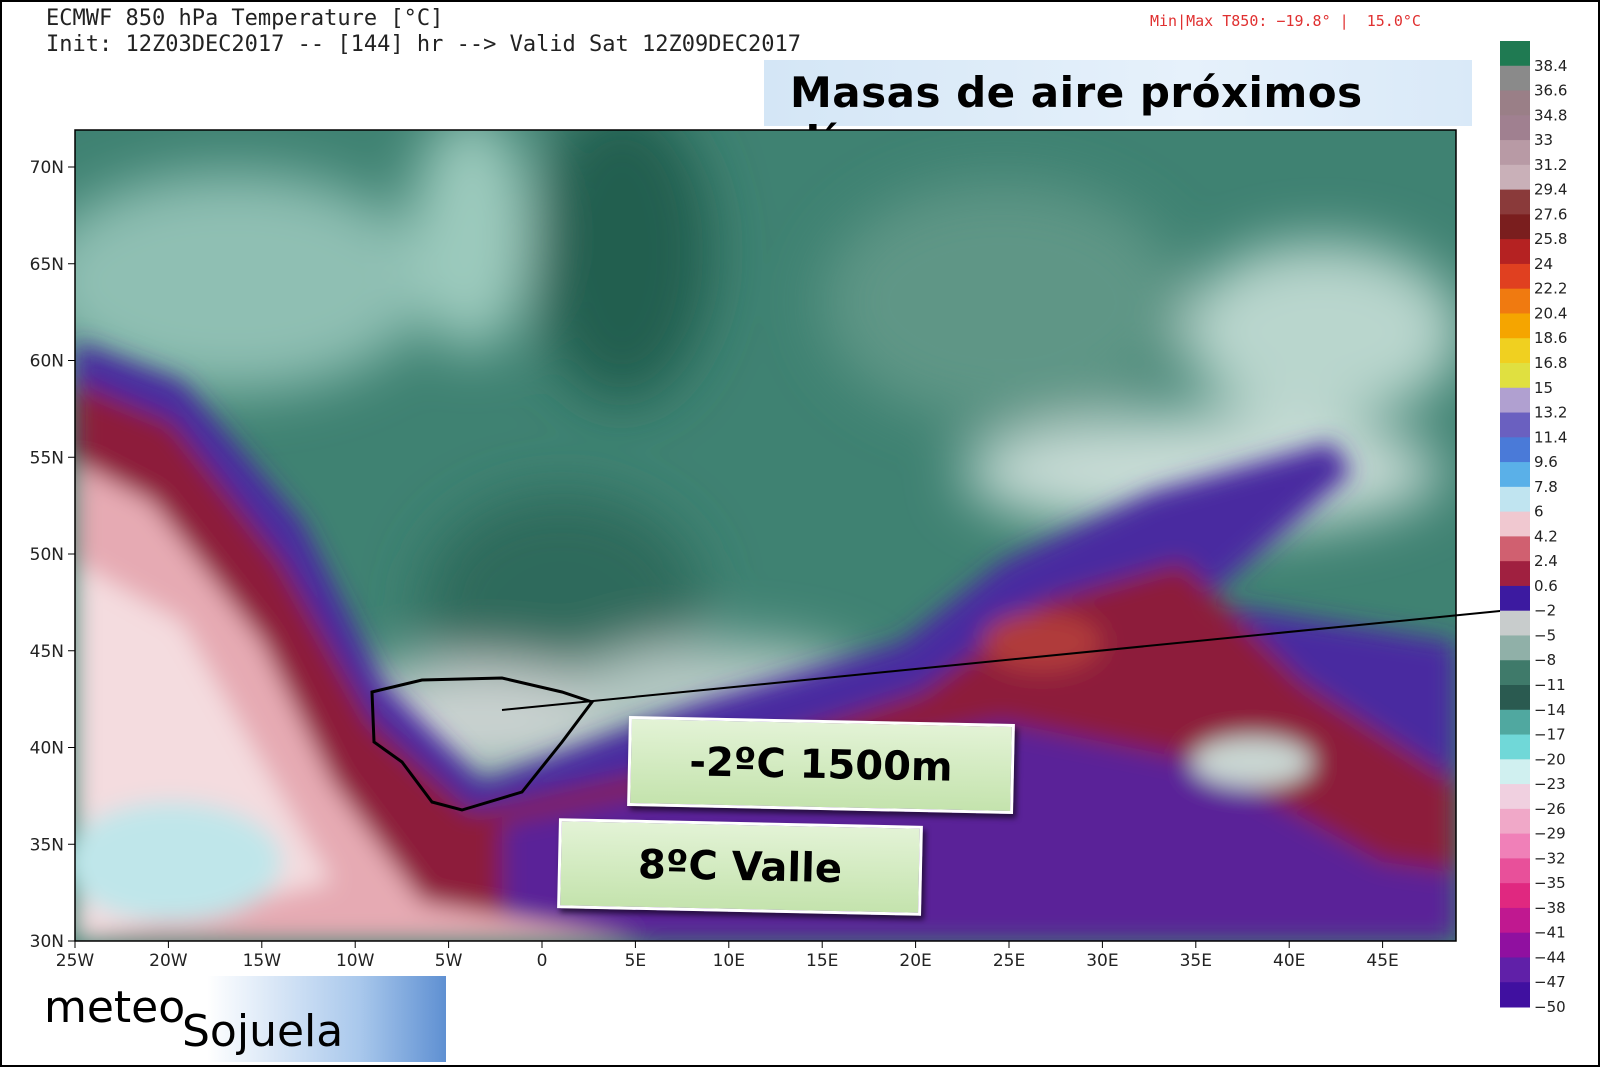 This screenshot has width=1600, height=1067. What do you see at coordinates (1543, 264) in the screenshot?
I see `colorbar-label: 24` at bounding box center [1543, 264].